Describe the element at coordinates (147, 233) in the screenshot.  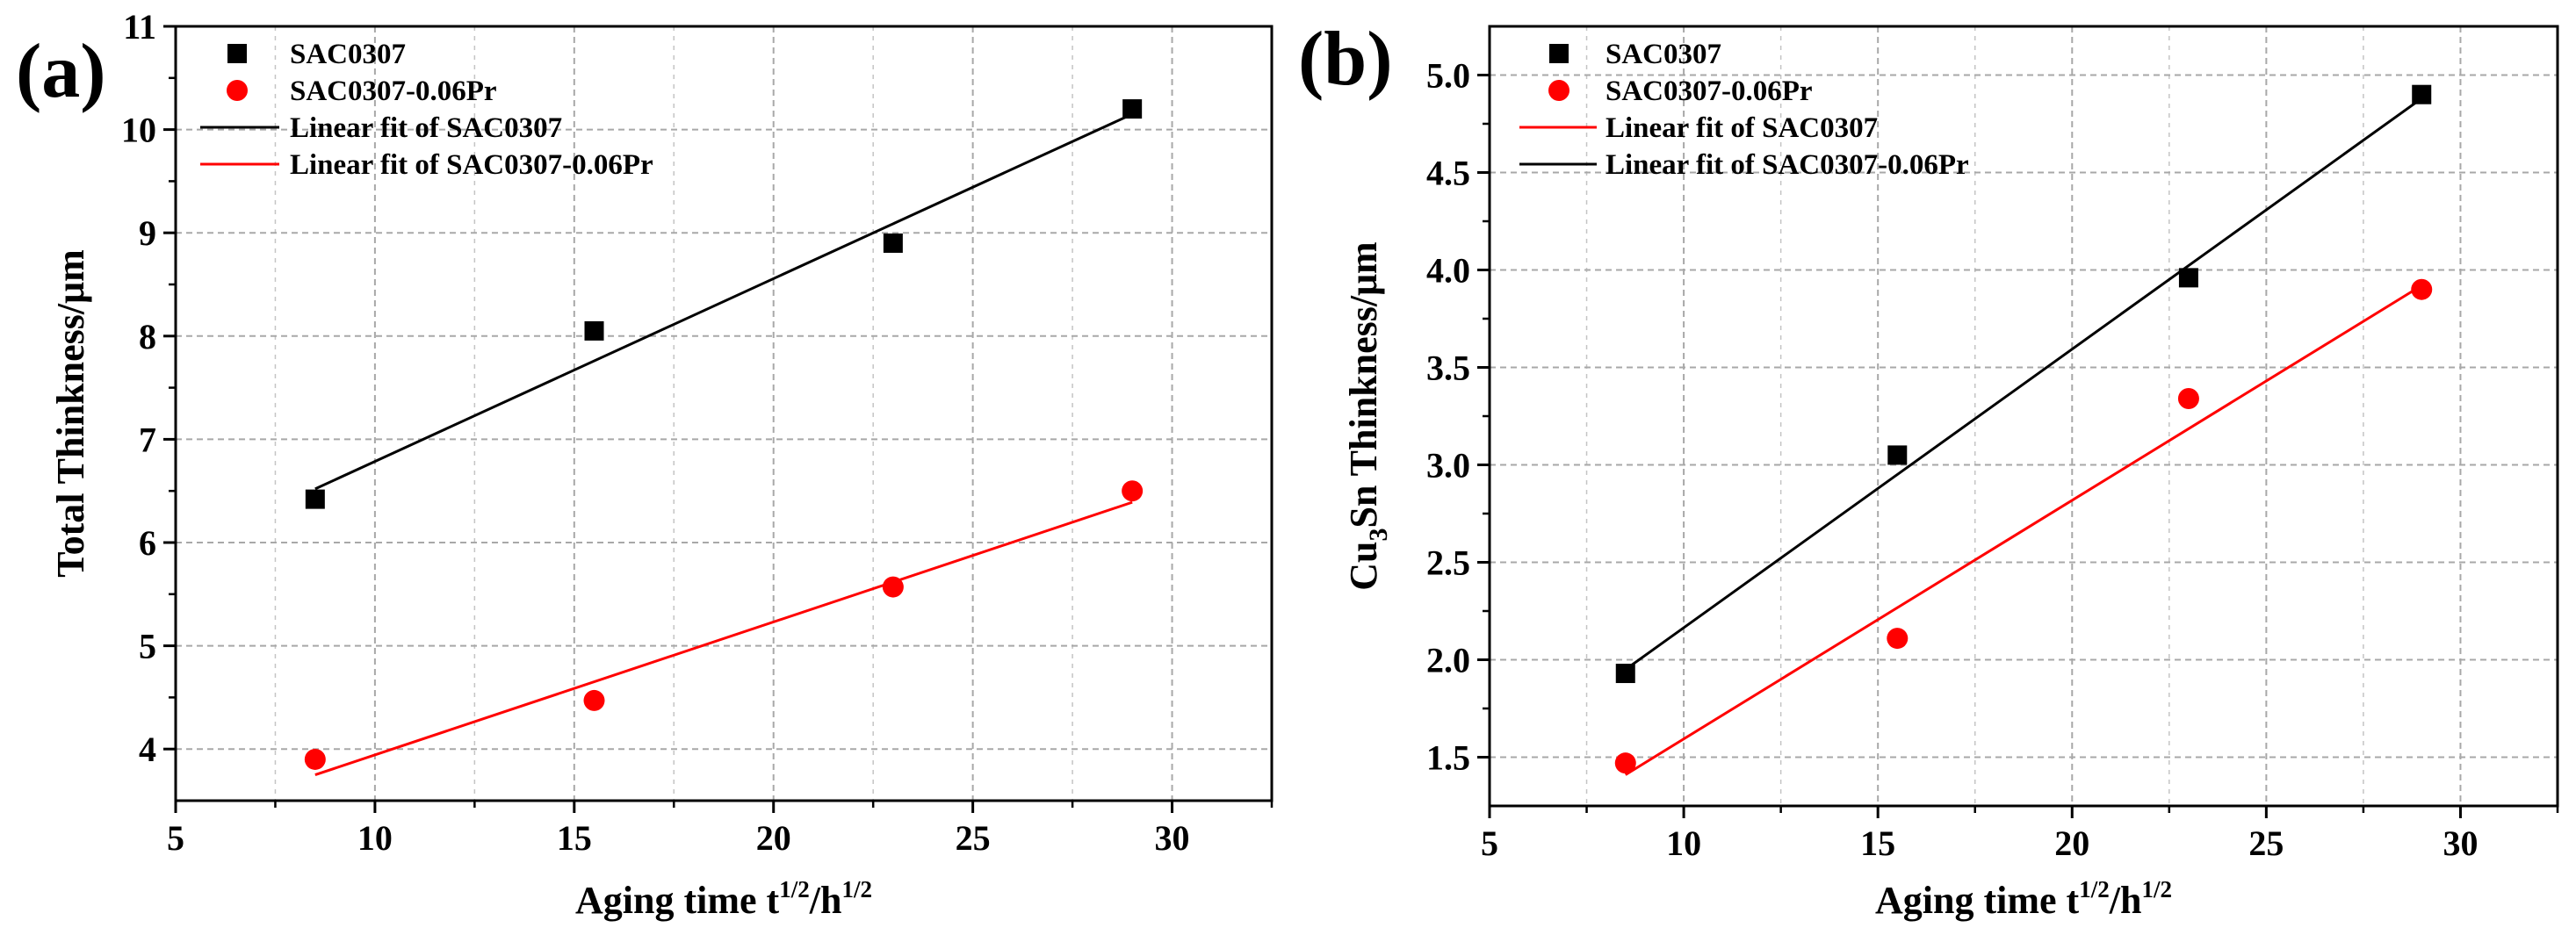
I see `y-tick-label: 9` at that location.